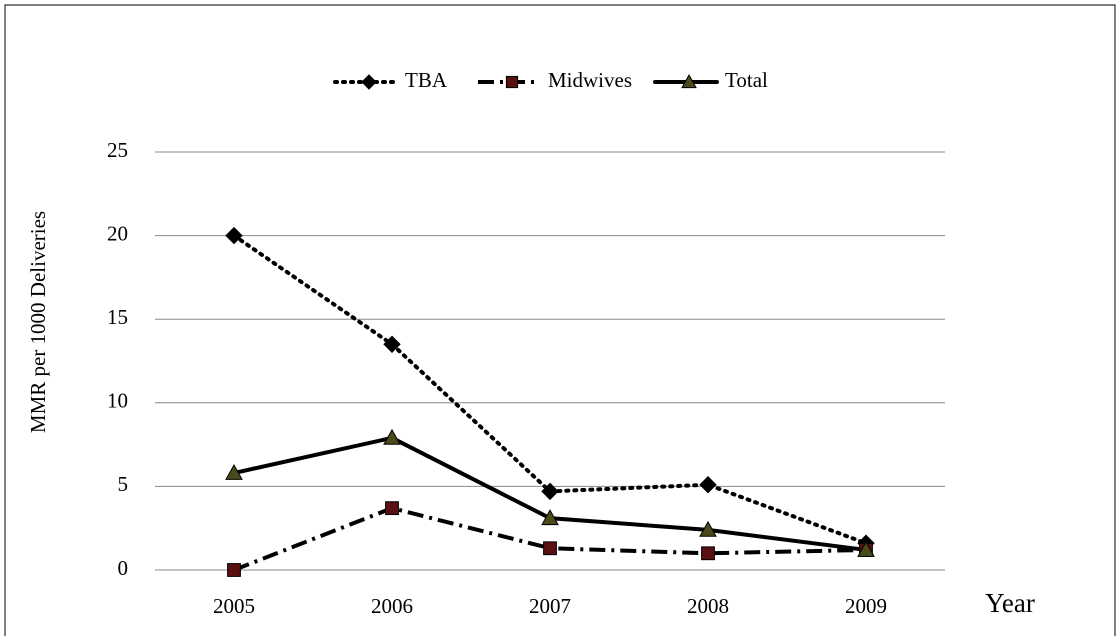 The width and height of the screenshot is (1120, 636). Describe the element at coordinates (746, 80) in the screenshot. I see `legend-label: Total` at that location.